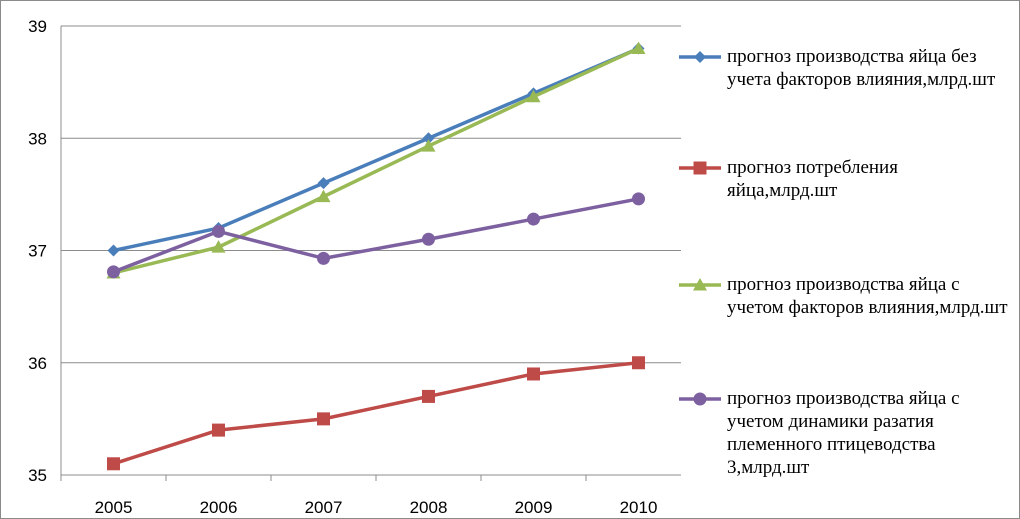 The width and height of the screenshot is (1020, 519). Describe the element at coordinates (37, 251) in the screenshot. I see `y-tick-label: 37` at that location.